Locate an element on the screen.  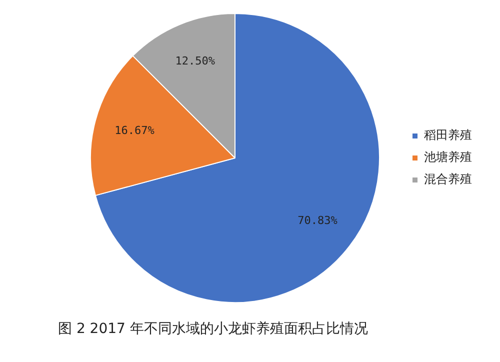
data-label: 12.50% is located at coordinates (195, 61).